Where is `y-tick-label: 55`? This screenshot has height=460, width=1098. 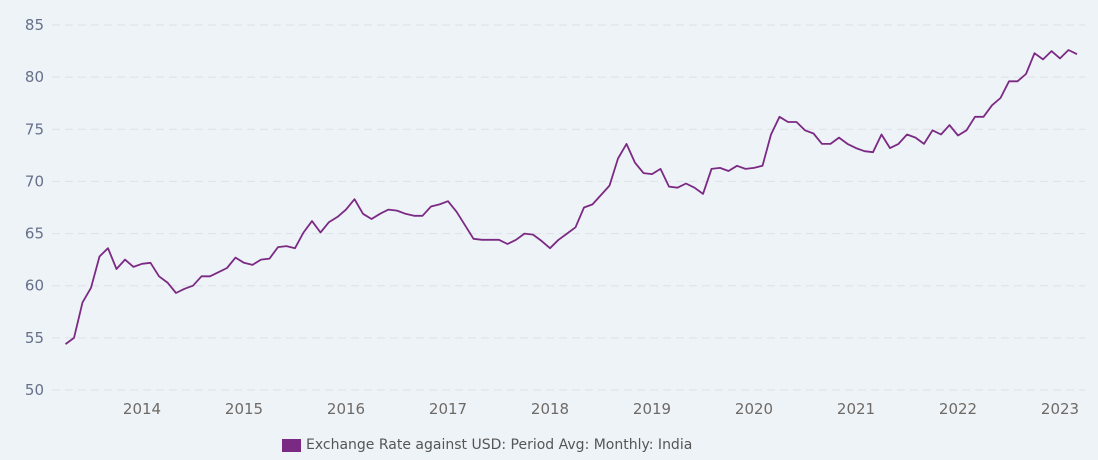
y-tick-label: 55 is located at coordinates (34, 338).